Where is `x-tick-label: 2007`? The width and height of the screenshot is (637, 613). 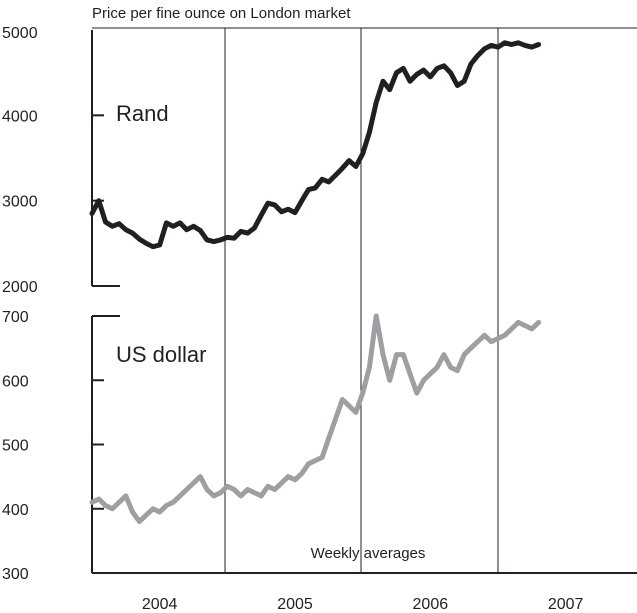 x-tick-label: 2007 is located at coordinates (566, 604).